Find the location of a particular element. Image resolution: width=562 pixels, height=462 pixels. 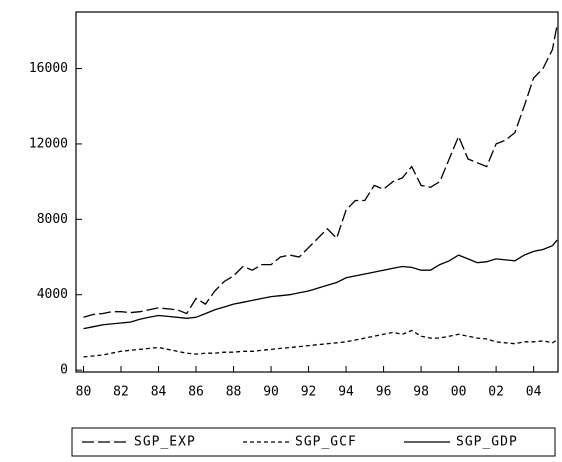

x-tick-label: 86 is located at coordinates (196, 392).